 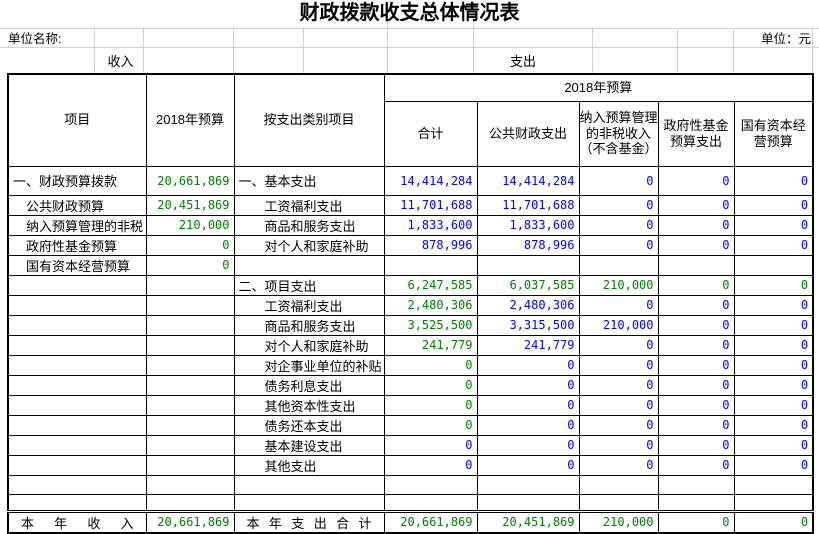 I want to click on col-header-public-finance: 公共财政支出, so click(x=528, y=133).